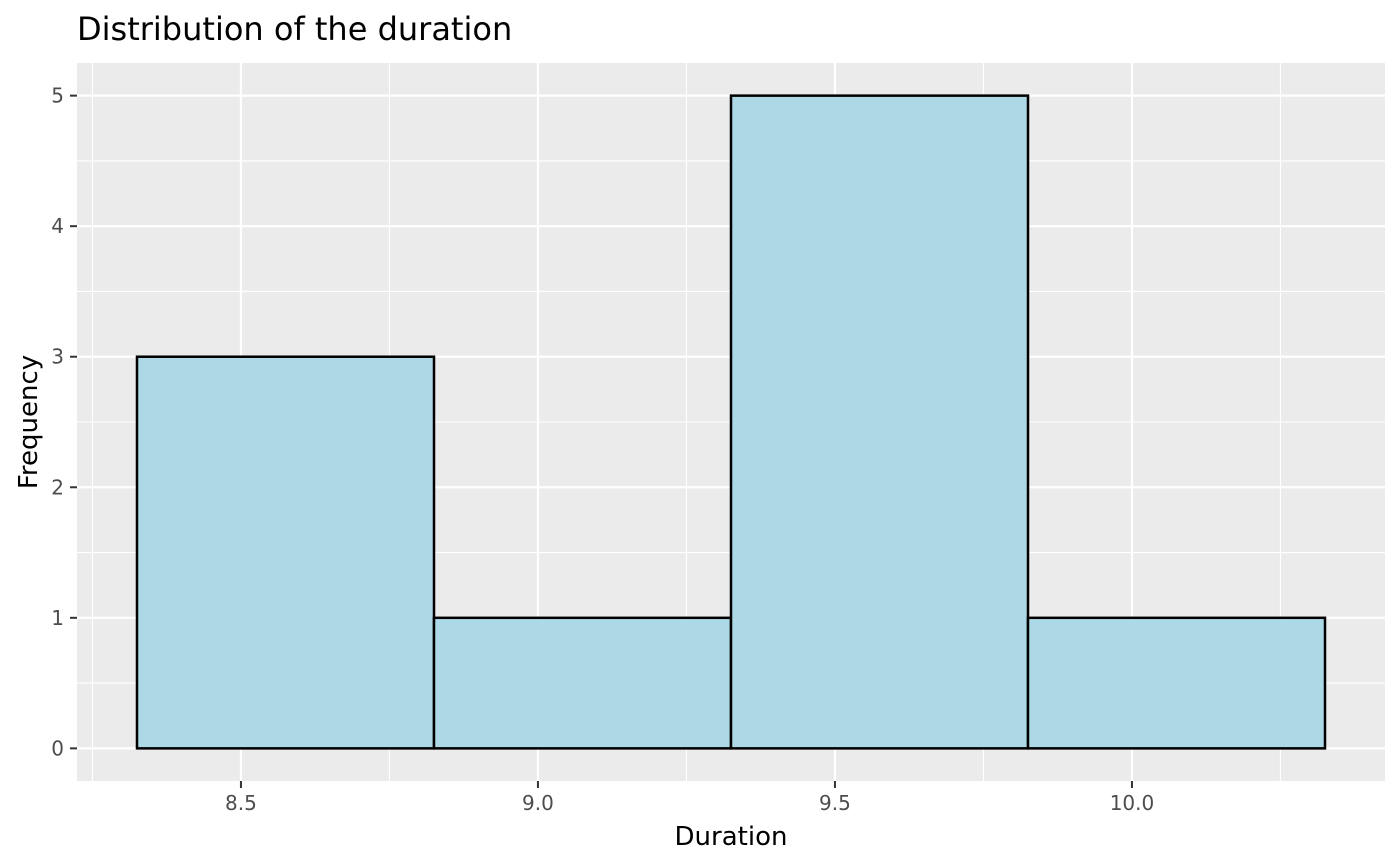 The height and width of the screenshot is (866, 1400). Describe the element at coordinates (538, 803) in the screenshot. I see `x-tick-label: 9.0` at that location.